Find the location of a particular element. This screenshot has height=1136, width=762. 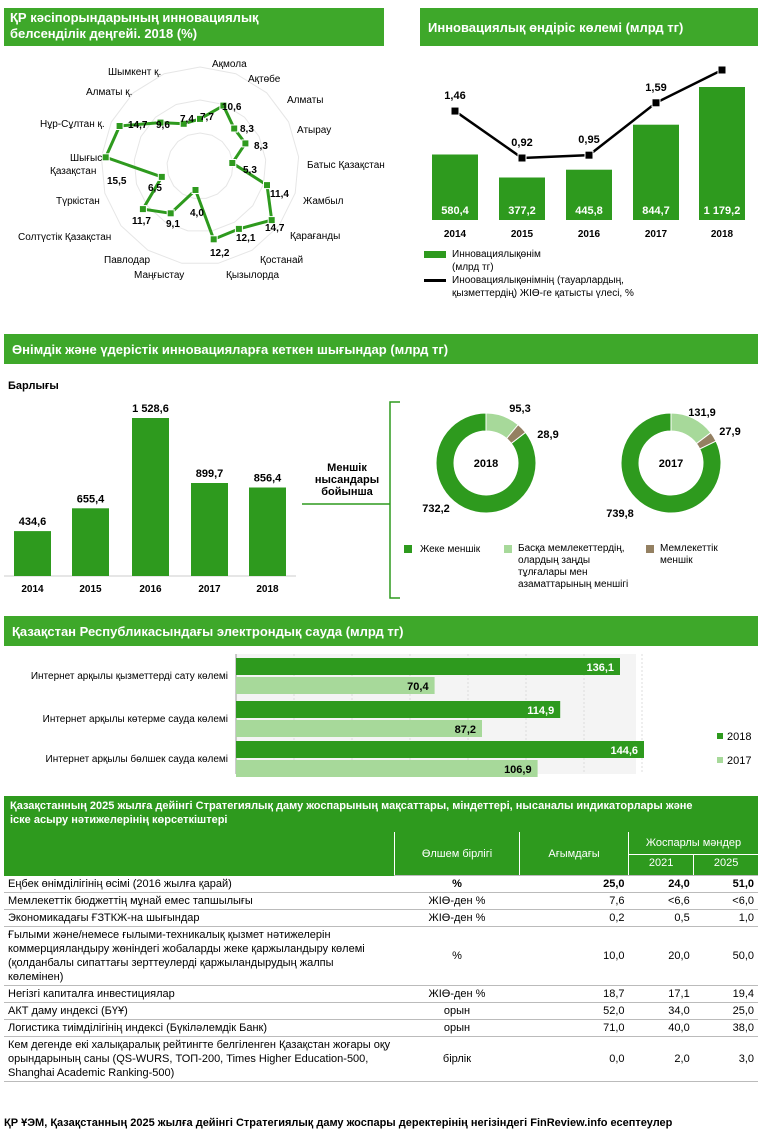

radar-val-west-kz: 5,3 is located at coordinates (250, 170).